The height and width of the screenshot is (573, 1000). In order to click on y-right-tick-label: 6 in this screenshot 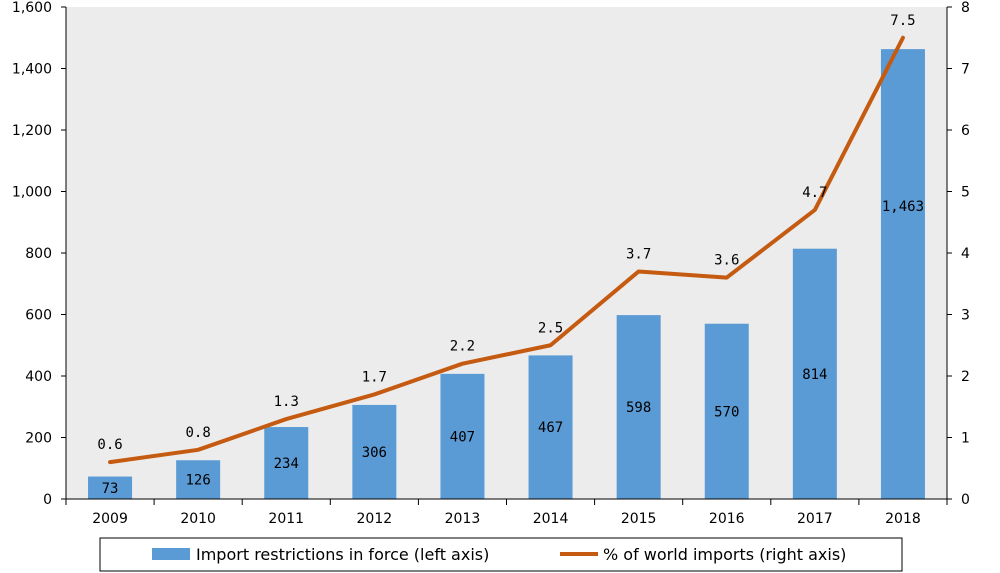, I will do `click(965, 131)`.